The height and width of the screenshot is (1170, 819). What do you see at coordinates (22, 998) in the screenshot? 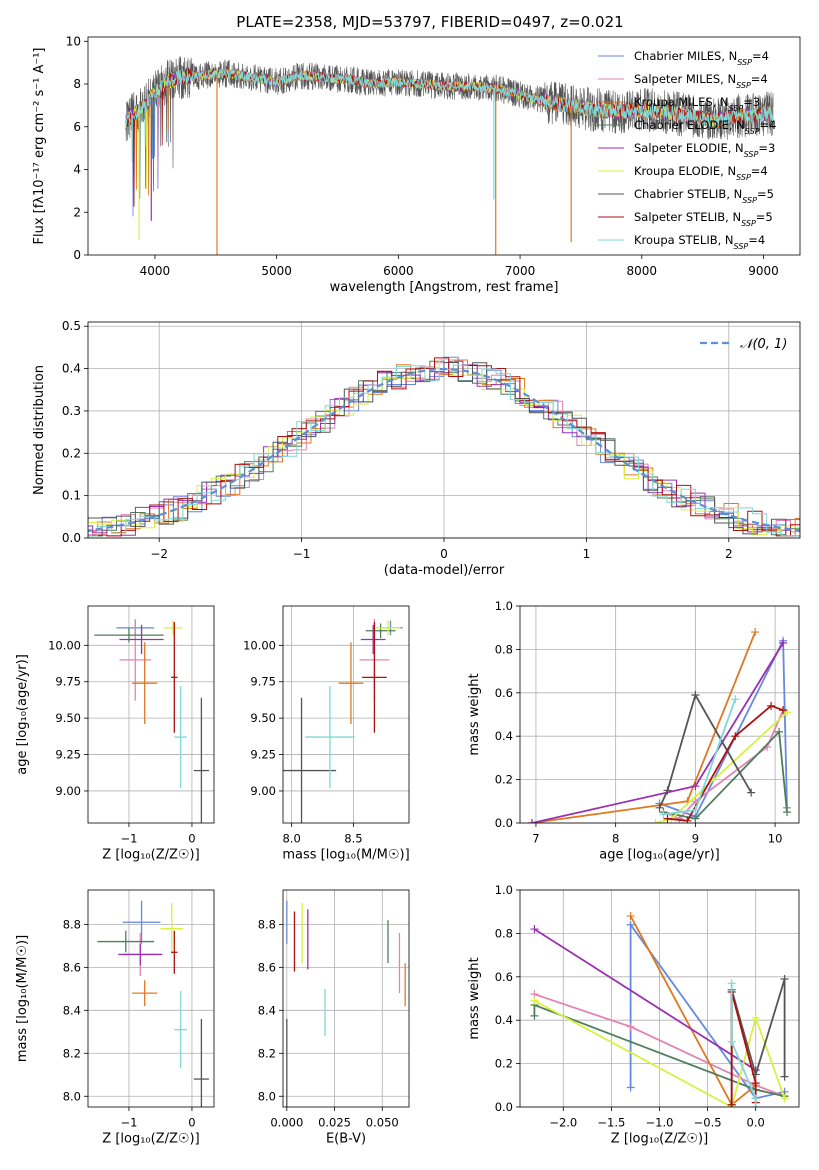
I see `y-axis-label: mass [log₁₀(M/M☉)]` at bounding box center [22, 998].